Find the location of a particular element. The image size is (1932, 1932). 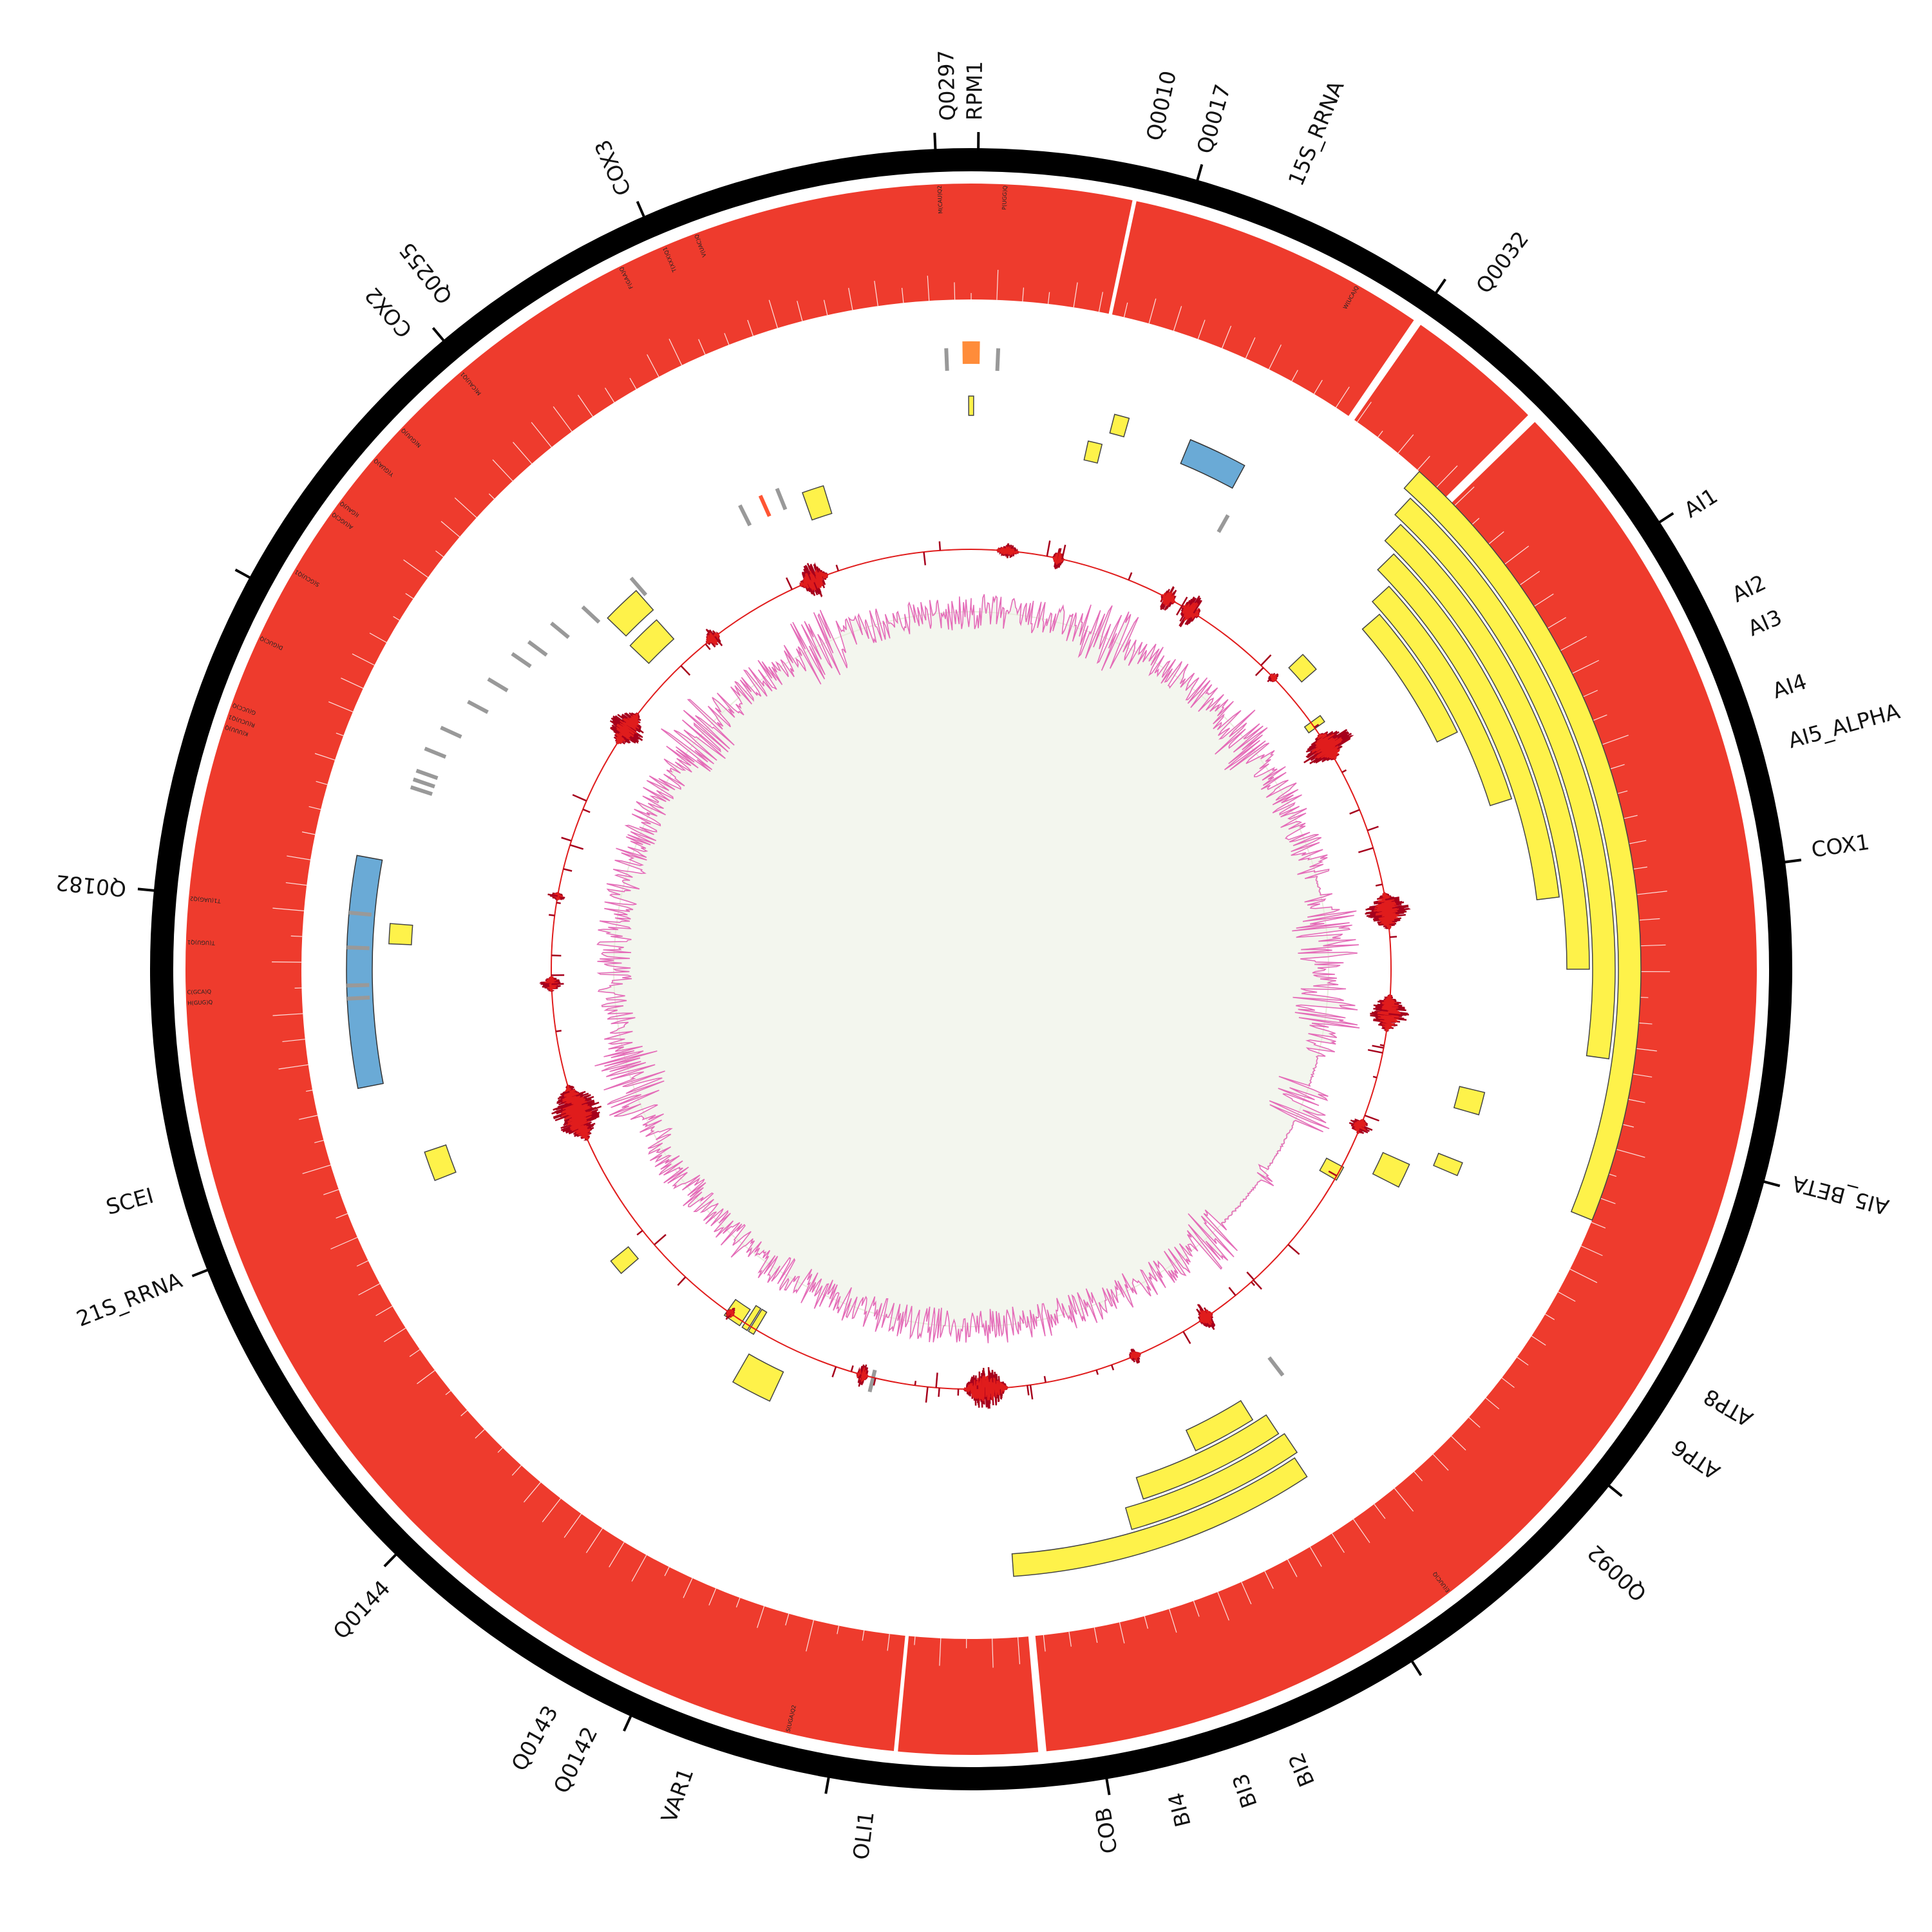

gene-label: COX3 is located at coordinates (612, 168).